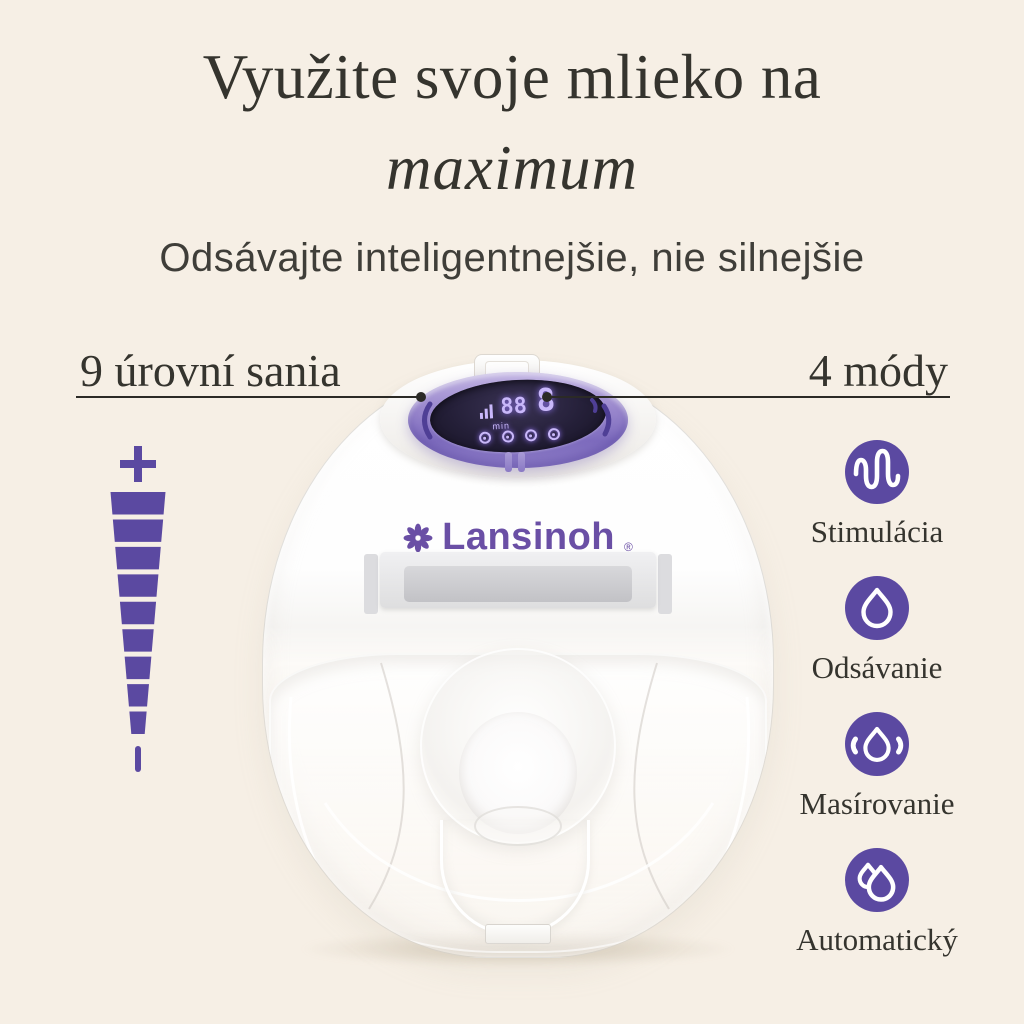  Describe the element at coordinates (878, 370) in the screenshot. I see `callout-right-label: 4 módy` at that location.